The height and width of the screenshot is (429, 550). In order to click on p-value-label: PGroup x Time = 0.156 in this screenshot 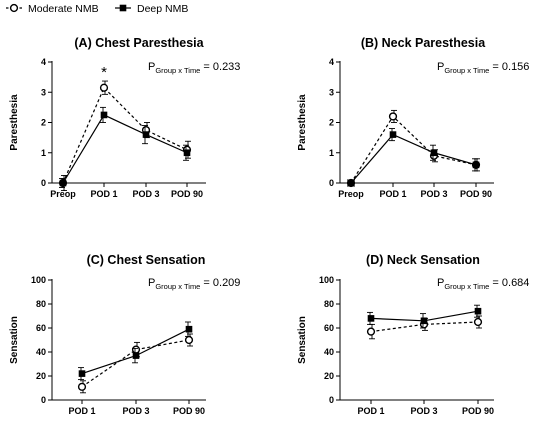, I will do `click(483, 68)`.